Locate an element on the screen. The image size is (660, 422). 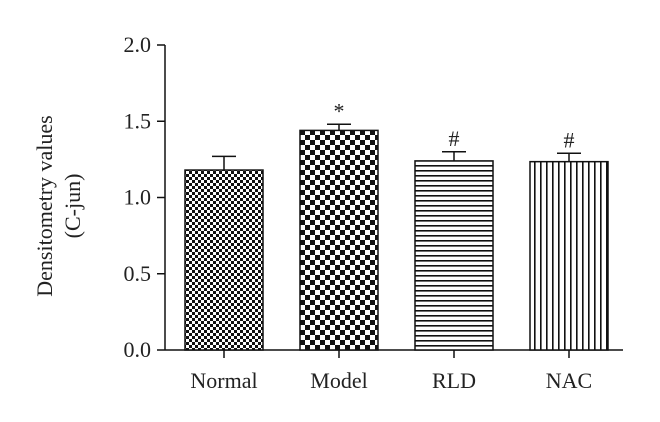
bar-nac is located at coordinates (569, 255).